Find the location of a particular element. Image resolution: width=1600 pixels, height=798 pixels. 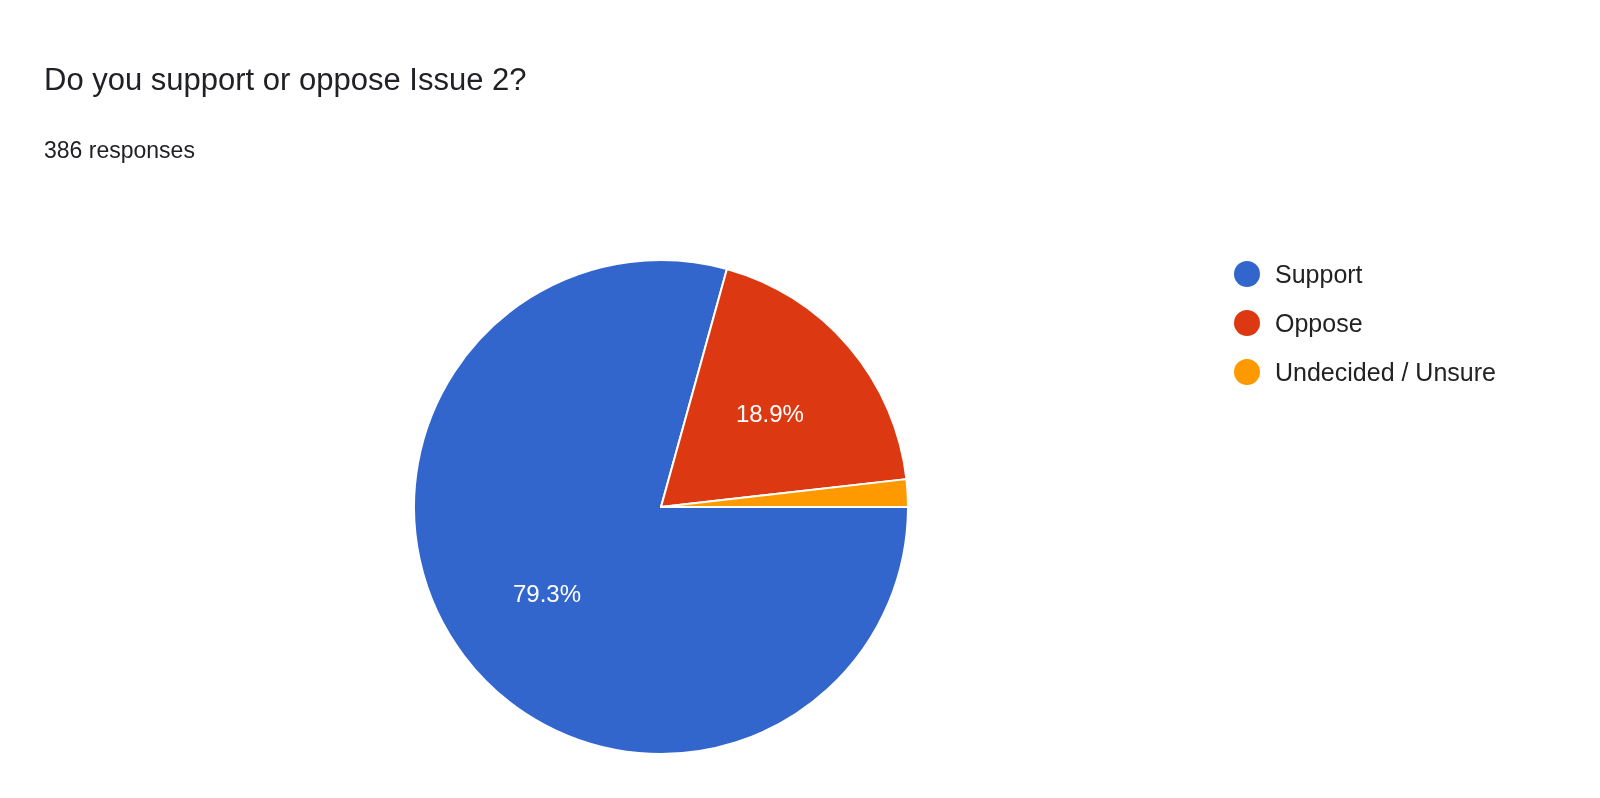

data-label: 79.3% is located at coordinates (547, 594).